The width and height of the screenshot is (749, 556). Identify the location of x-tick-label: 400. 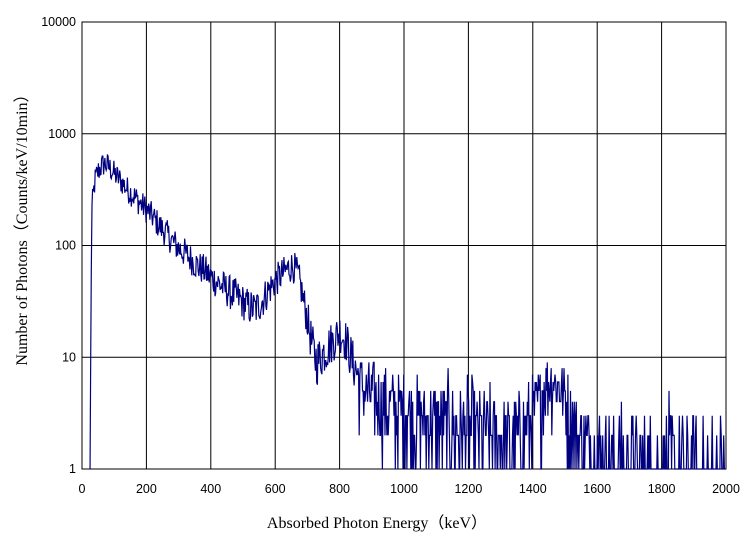
(210, 489).